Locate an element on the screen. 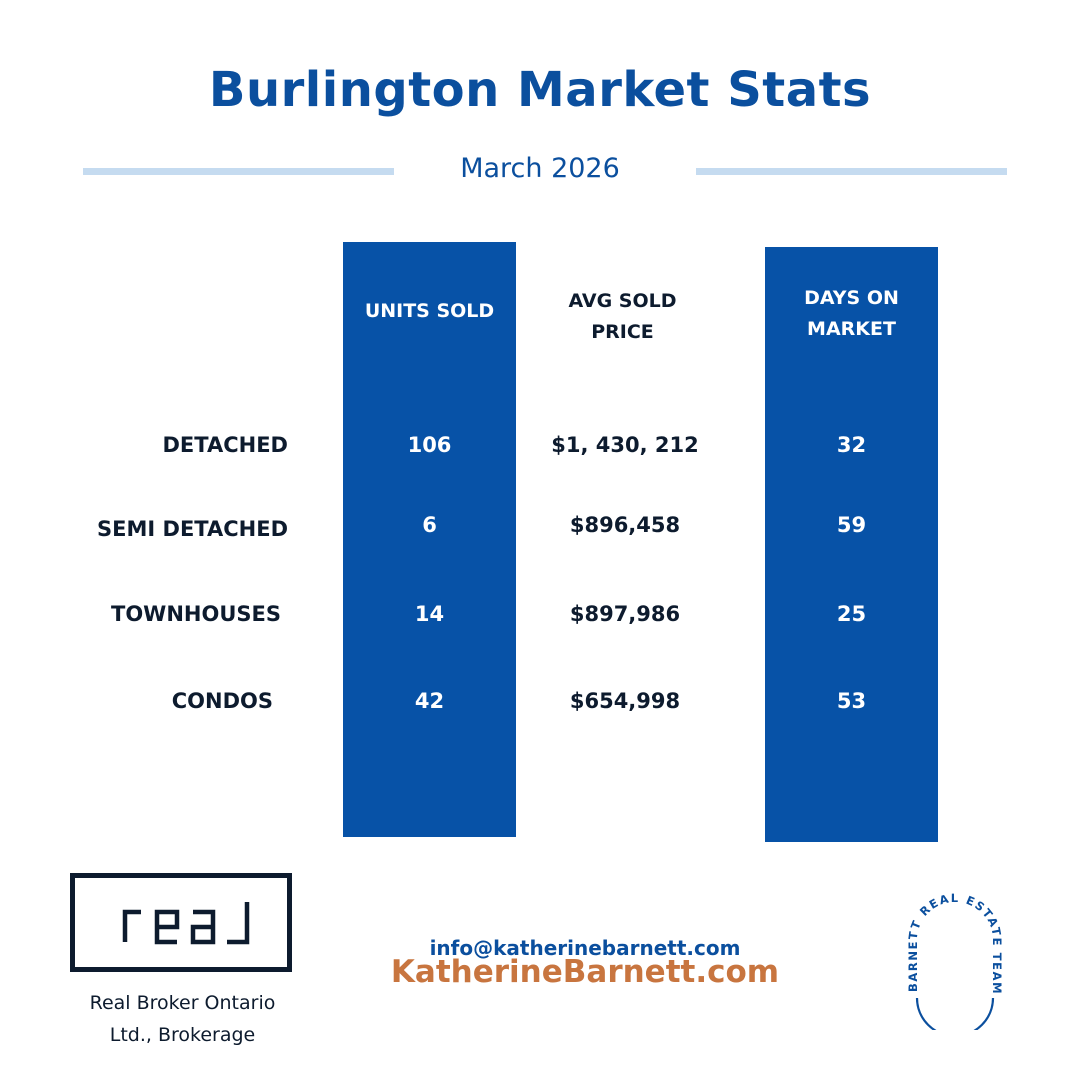  row-label-condos: CONDOS is located at coordinates (222, 701).